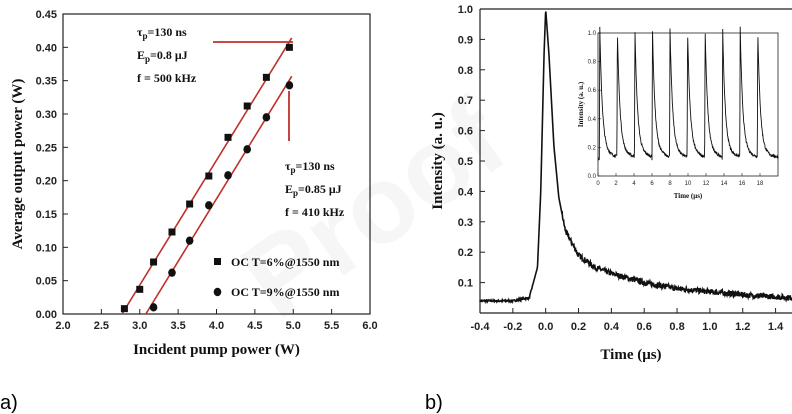 The height and width of the screenshot is (414, 792). What do you see at coordinates (46, 82) in the screenshot?
I see `y-tick-label: 0.35` at bounding box center [46, 82].